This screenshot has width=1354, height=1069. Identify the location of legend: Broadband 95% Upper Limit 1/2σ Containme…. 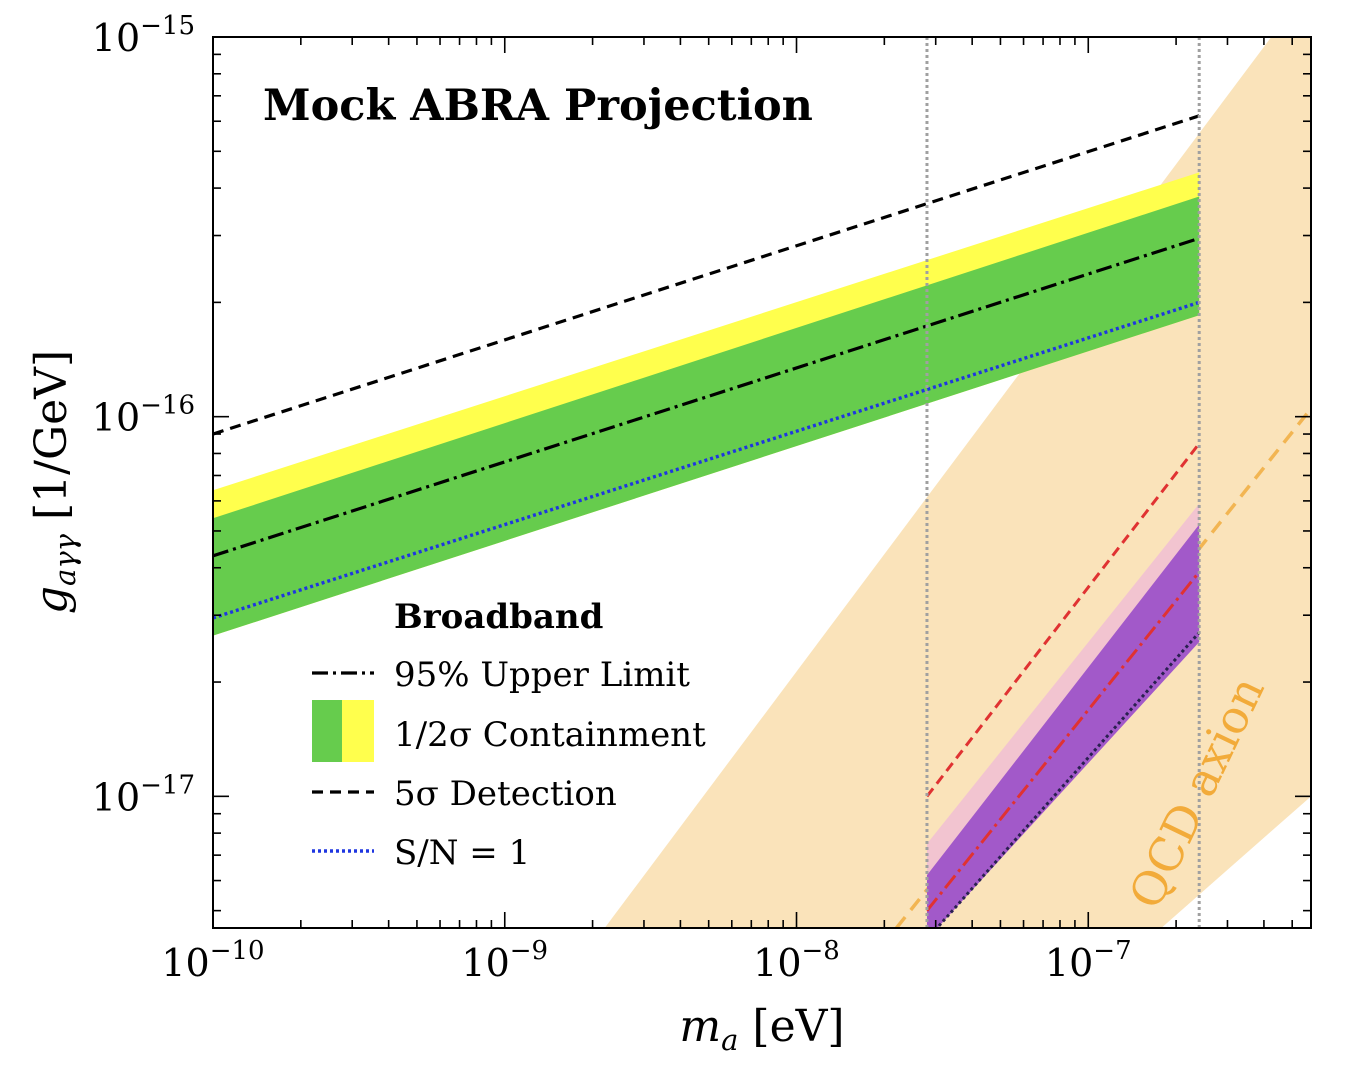
(509, 735).